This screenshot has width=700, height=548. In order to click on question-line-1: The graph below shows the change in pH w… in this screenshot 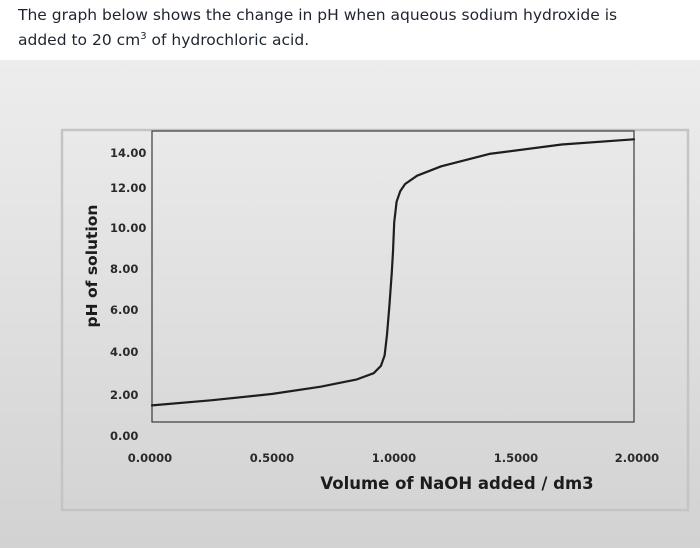, I will do `click(318, 15)`.